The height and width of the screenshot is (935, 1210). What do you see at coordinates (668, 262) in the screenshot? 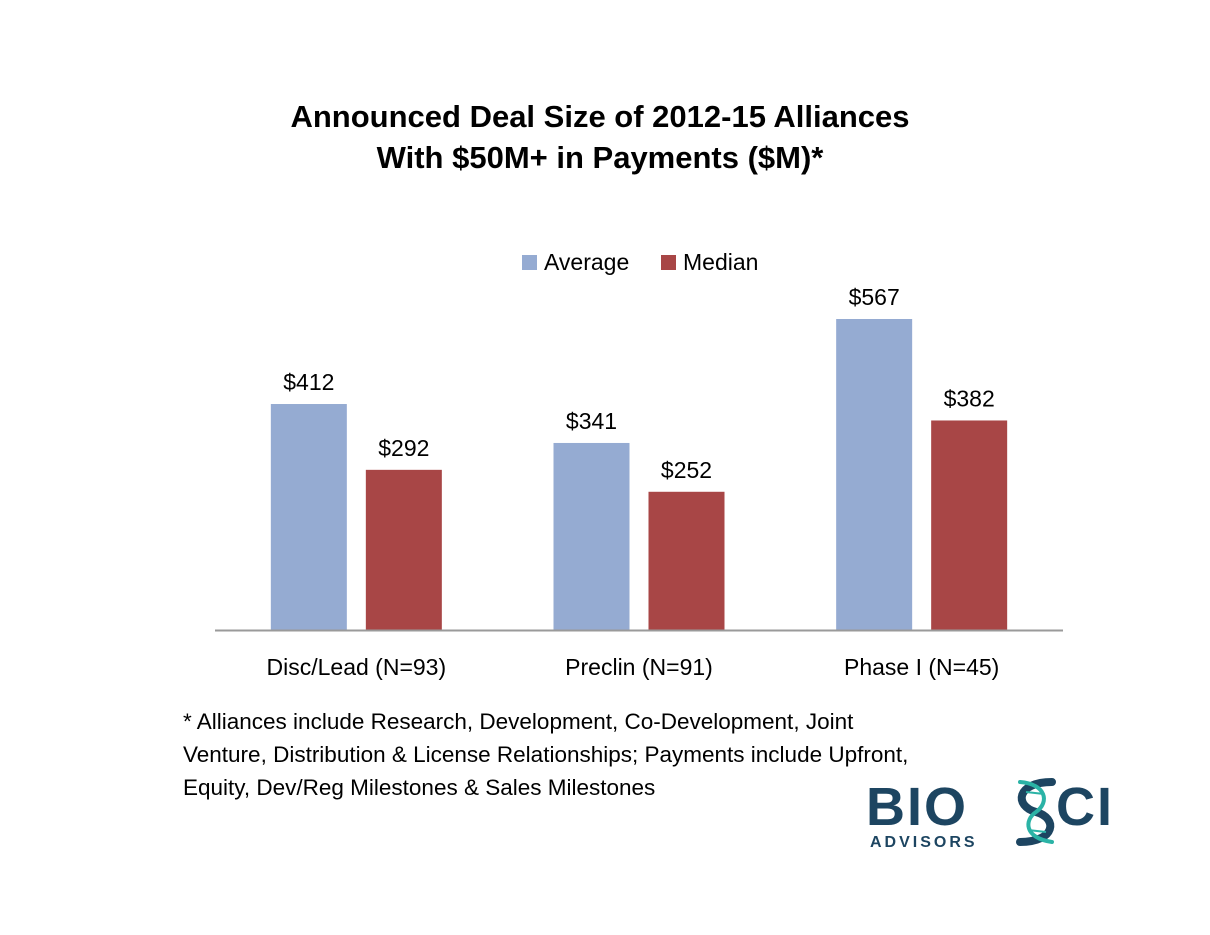
I see `legend-swatch-median` at bounding box center [668, 262].